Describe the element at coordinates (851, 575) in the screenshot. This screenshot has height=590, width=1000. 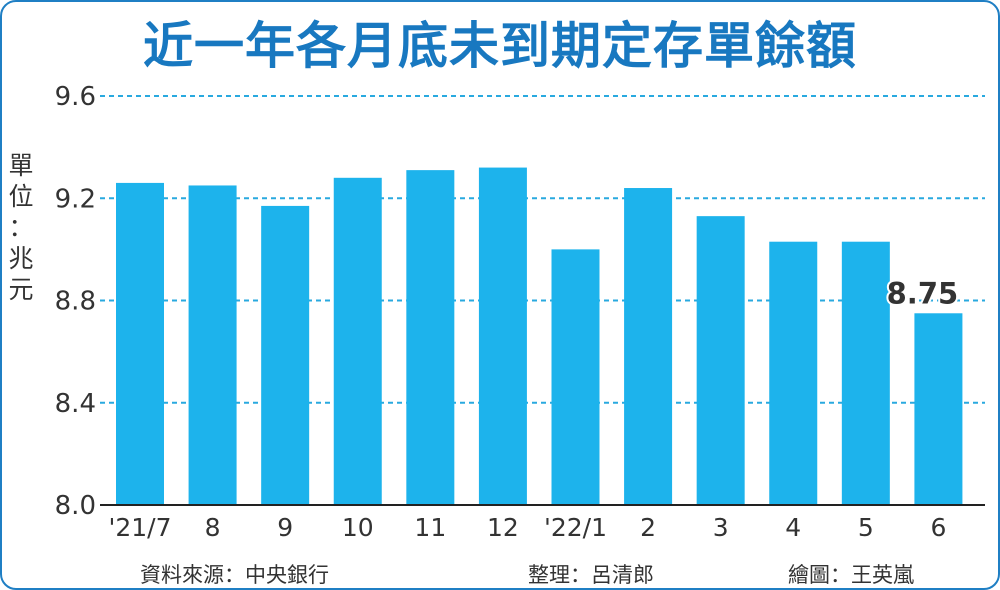
I see `artist-credit: 繪圖：王英嵐` at that location.